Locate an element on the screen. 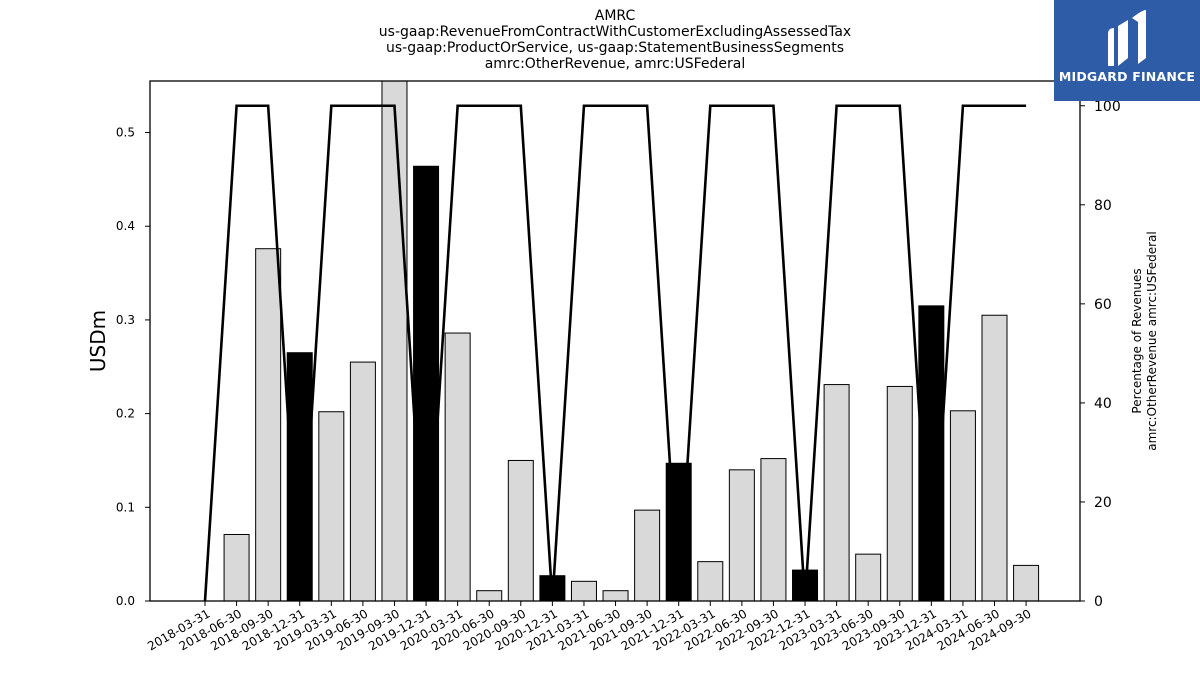 This screenshot has width=1200, height=675. y-tick-label: 0.3 is located at coordinates (125, 320).